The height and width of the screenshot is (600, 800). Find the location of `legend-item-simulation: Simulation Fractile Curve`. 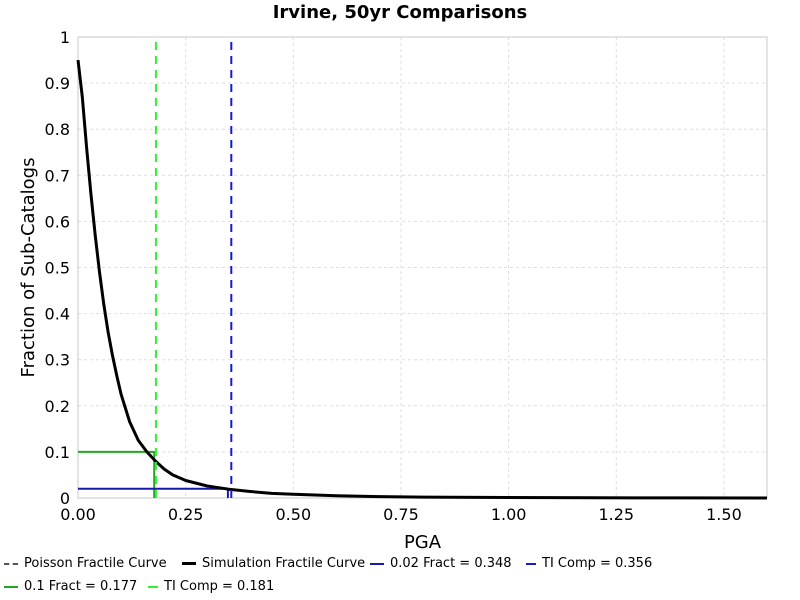

legend-item-simulation: Simulation Fractile Curve is located at coordinates (273, 563).